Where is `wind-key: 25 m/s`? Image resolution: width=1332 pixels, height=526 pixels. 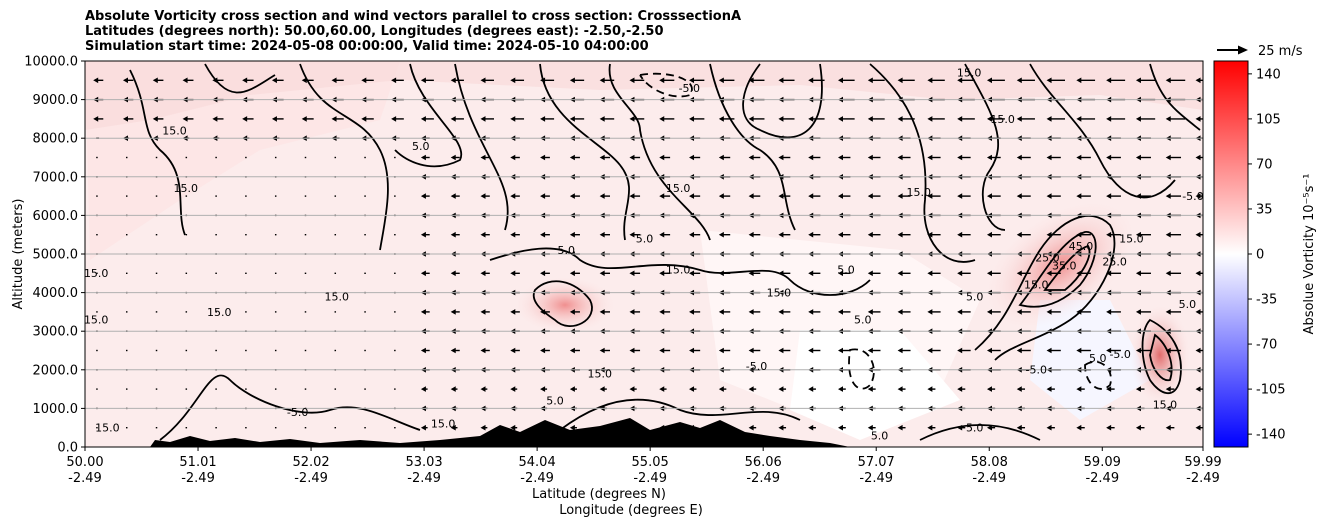 wind-key: 25 m/s is located at coordinates (1260, 51).